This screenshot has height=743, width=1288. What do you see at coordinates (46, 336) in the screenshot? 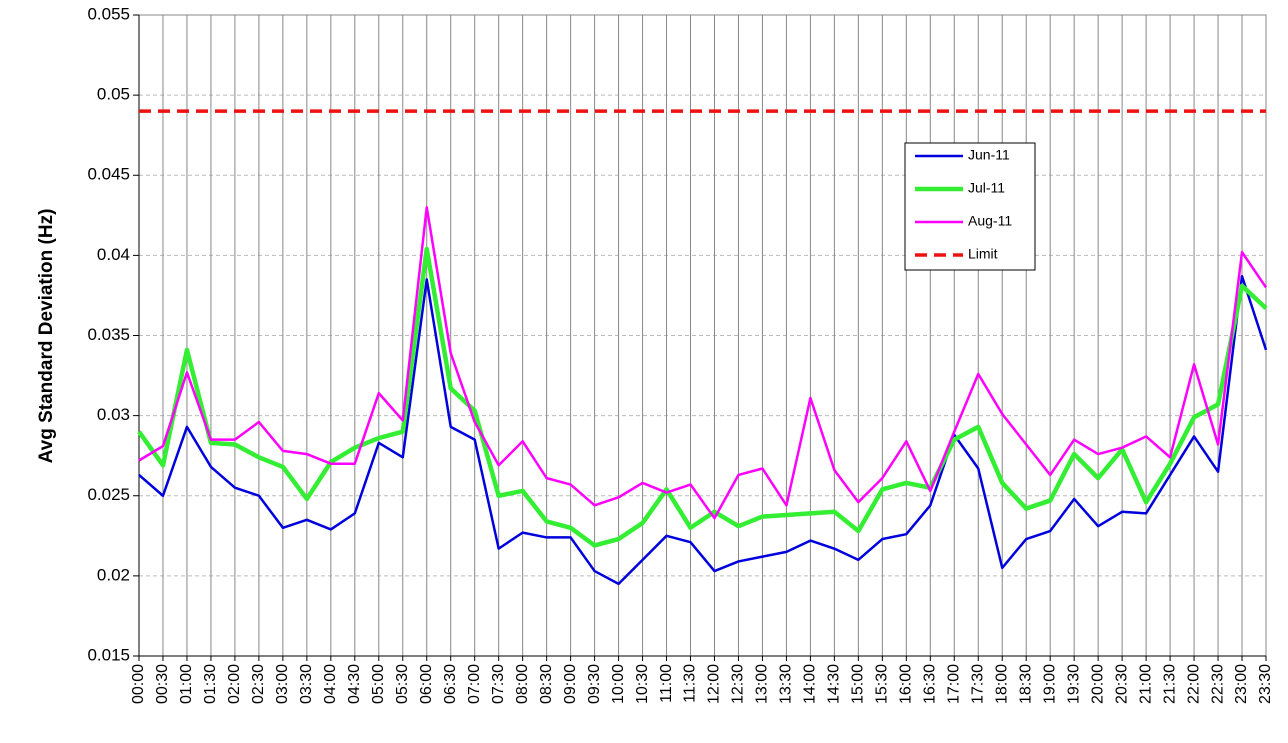
I see `y-axis-label: Avg Standard Deviation (Hz)` at bounding box center [46, 336].